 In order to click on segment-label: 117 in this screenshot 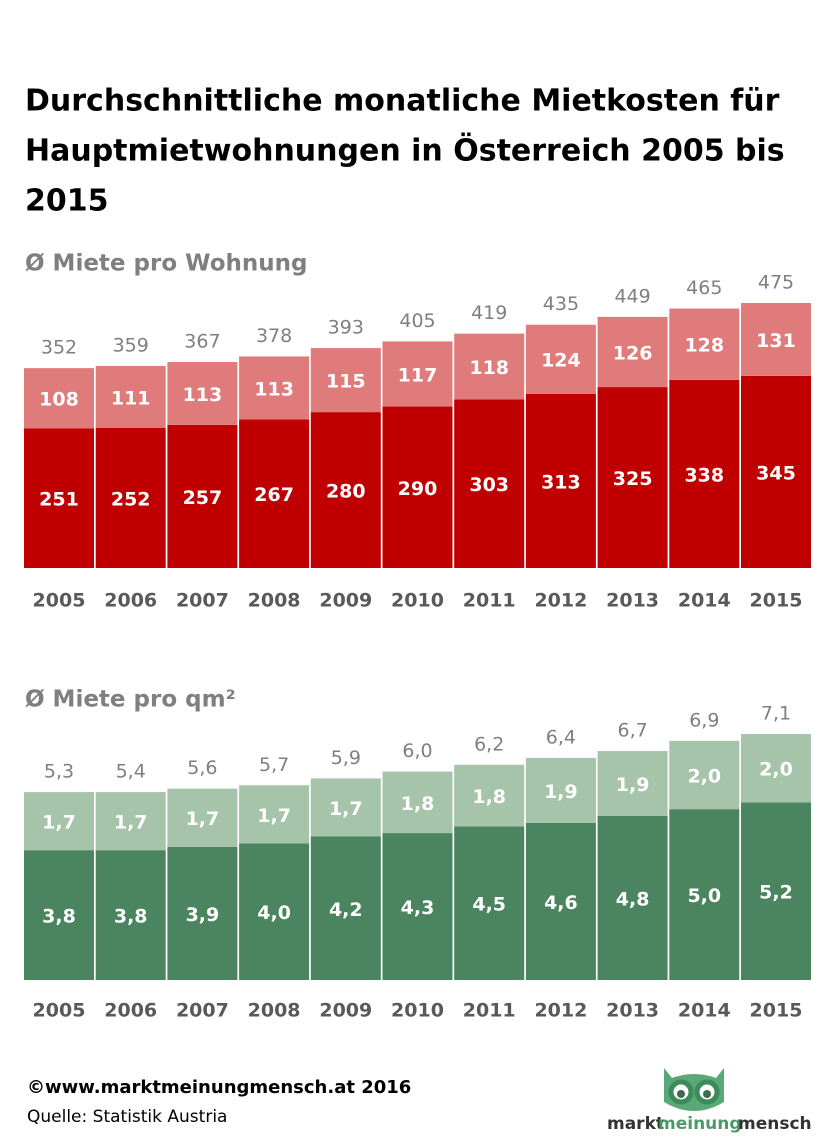, I will do `click(418, 375)`.